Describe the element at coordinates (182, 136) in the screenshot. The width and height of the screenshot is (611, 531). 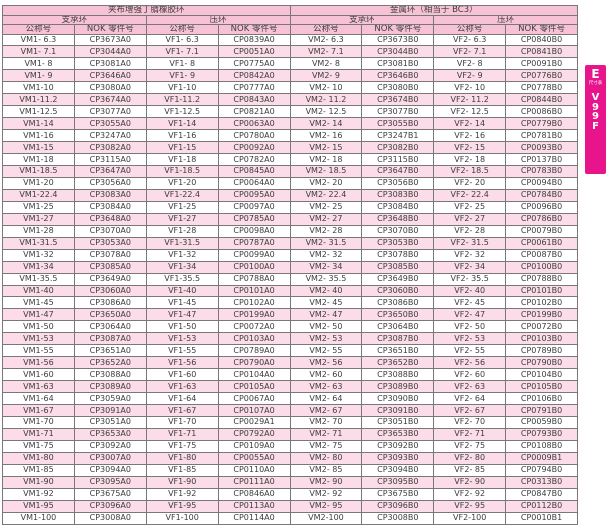
I see `cell-nominal-code: VF1-16` at that location.